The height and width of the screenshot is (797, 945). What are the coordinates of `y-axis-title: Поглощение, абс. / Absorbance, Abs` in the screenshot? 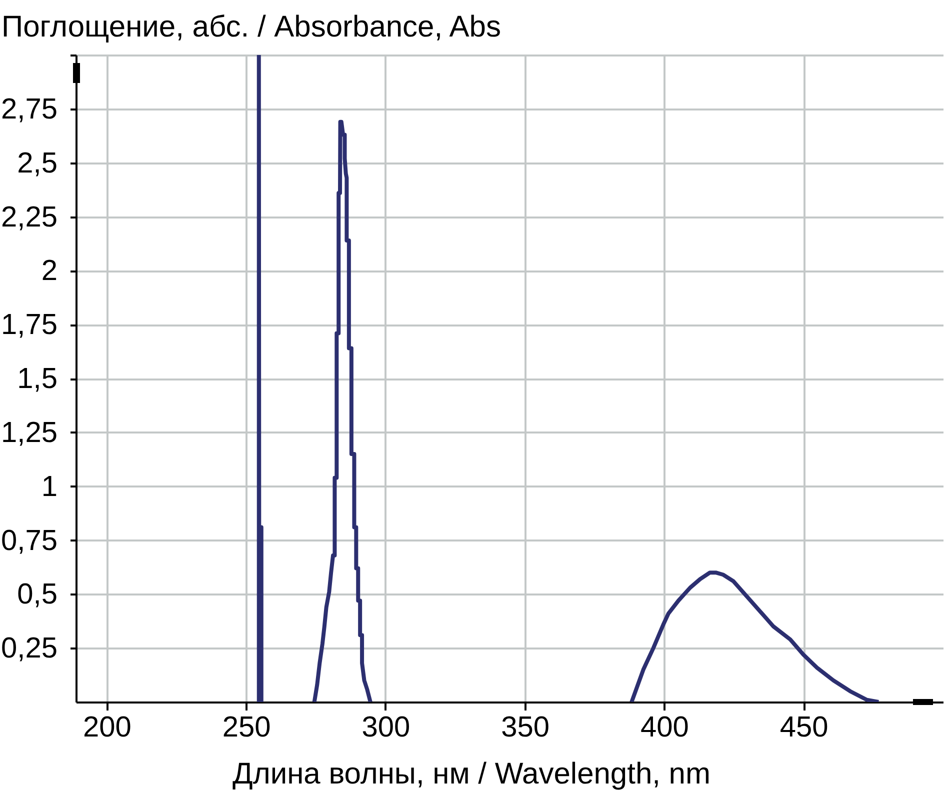 It's located at (251, 27).